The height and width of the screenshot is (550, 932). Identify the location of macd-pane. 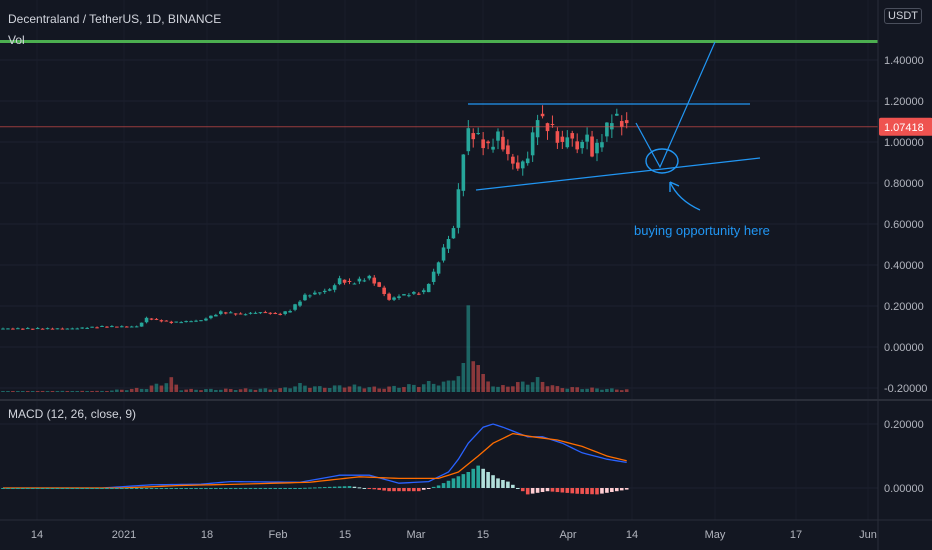
(315, 459).